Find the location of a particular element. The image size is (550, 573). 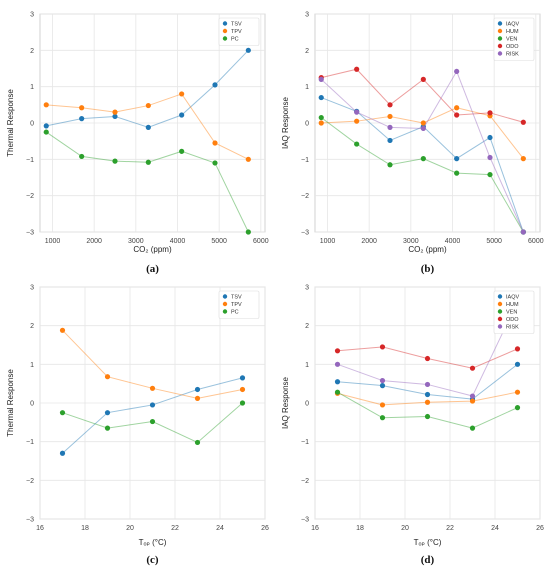

x-axis-label: Tₒₚ (°C) is located at coordinates (153, 542).